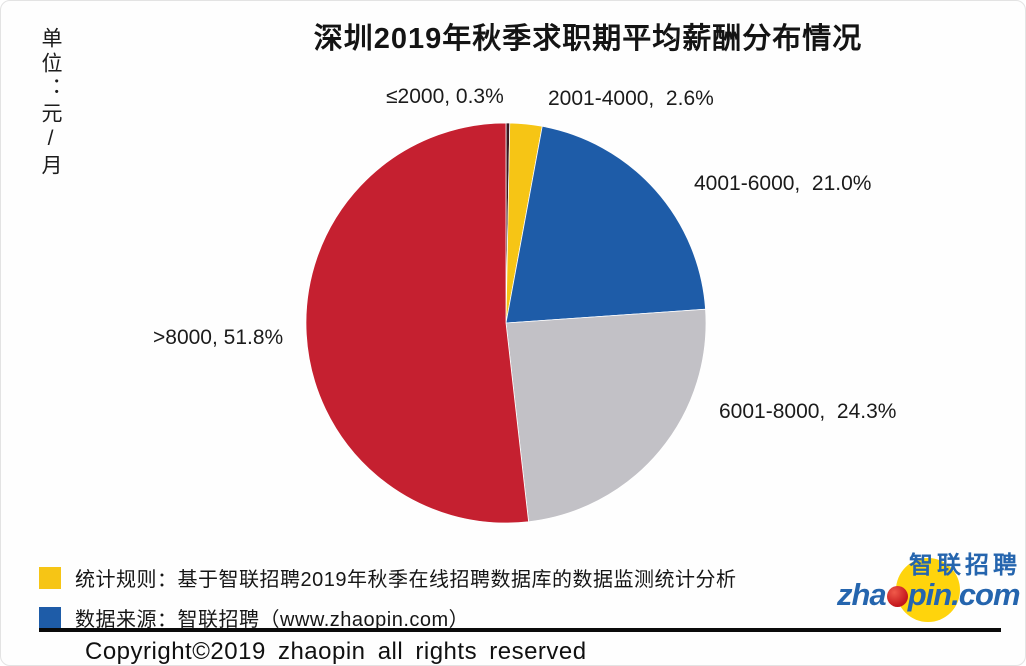 The image size is (1026, 666). I want to click on logo-yellow-circle-icon, so click(928, 590).